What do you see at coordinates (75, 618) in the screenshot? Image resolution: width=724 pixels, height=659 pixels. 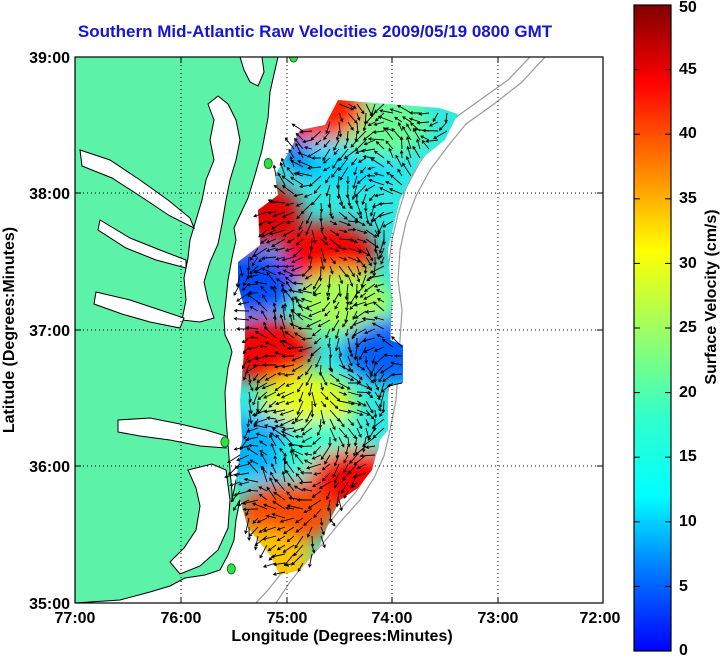 I see `lon-tick-label: 77:00` at bounding box center [75, 618].